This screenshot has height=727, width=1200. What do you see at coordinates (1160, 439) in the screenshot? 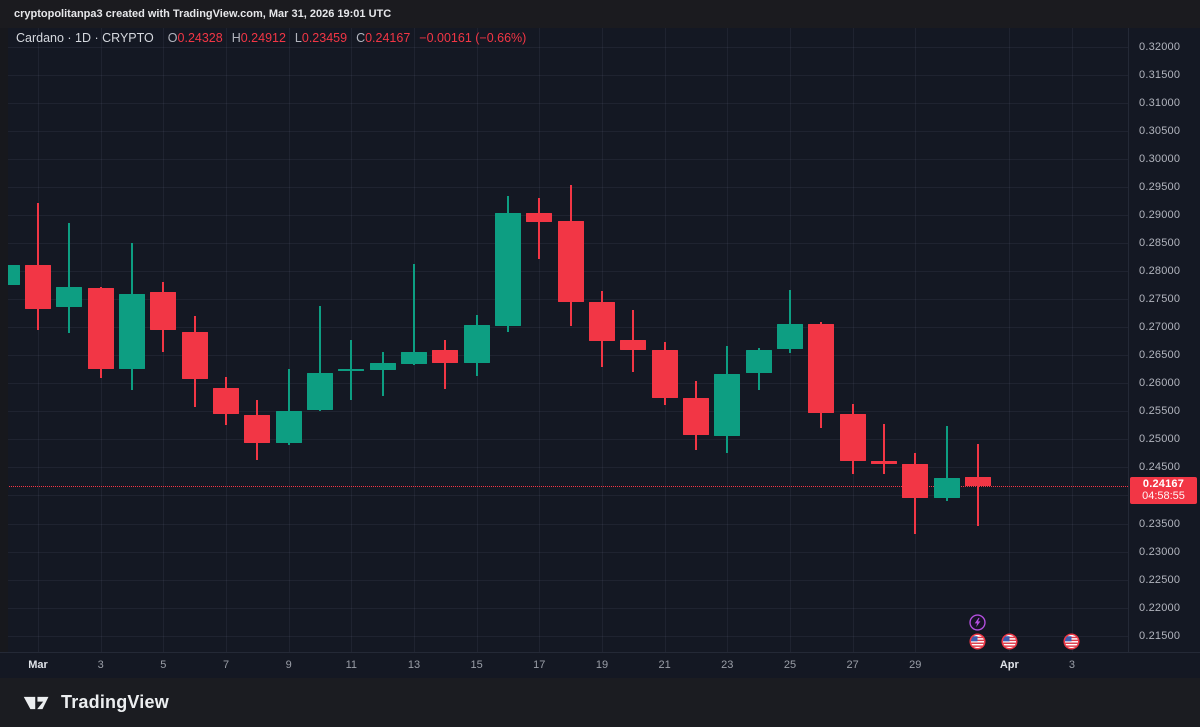
I see `price-tick-label: 0.25000` at bounding box center [1160, 439].